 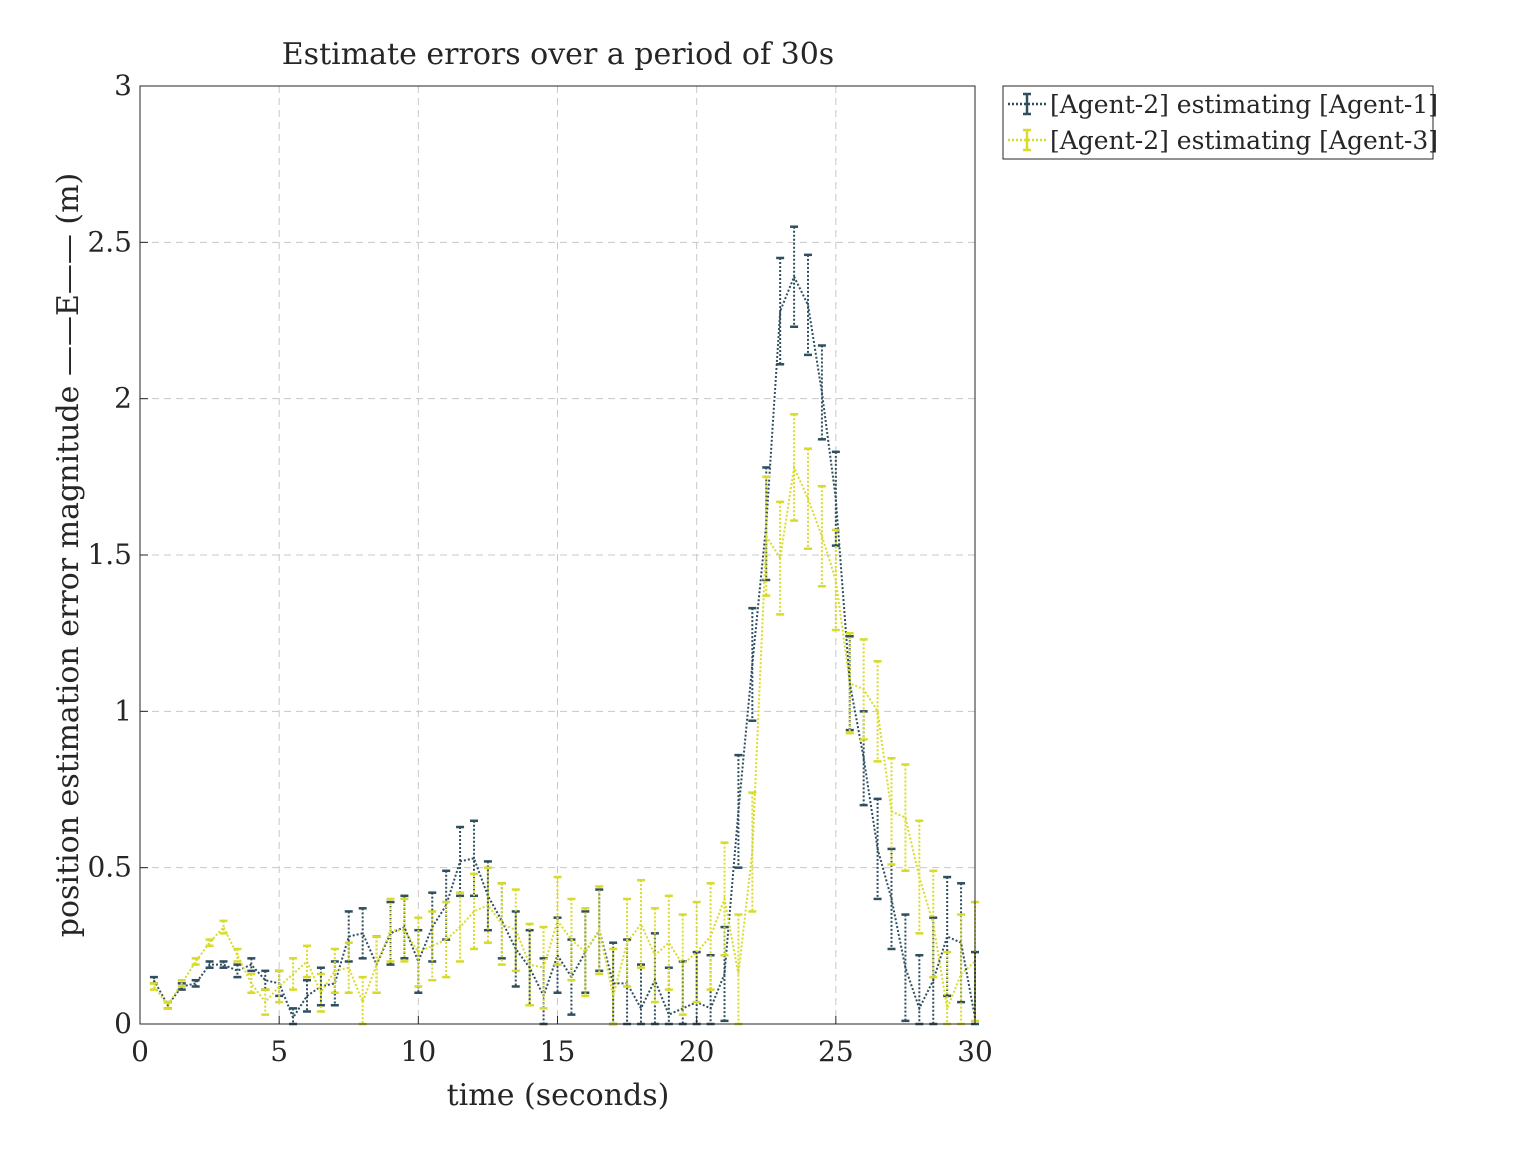 What do you see at coordinates (697, 1051) in the screenshot?
I see `x-tick-label: 20` at bounding box center [697, 1051].